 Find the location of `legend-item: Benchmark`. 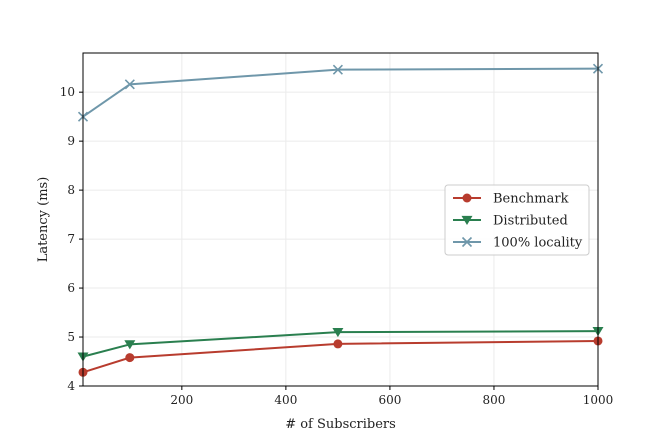

legend-item: Benchmark is located at coordinates (511, 199).